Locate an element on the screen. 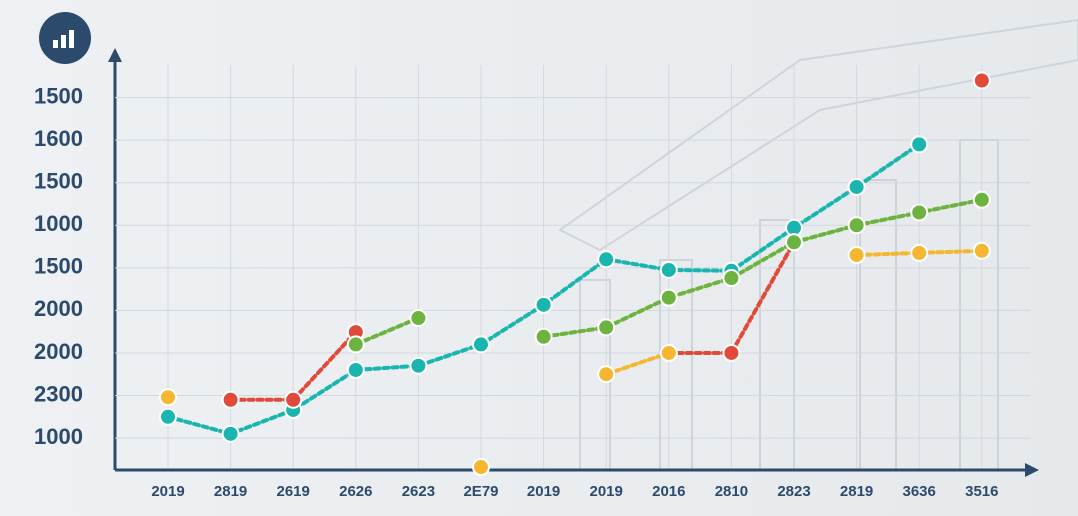 The height and width of the screenshot is (516, 1078). y-tick-label: 1600 is located at coordinates (58, 138).